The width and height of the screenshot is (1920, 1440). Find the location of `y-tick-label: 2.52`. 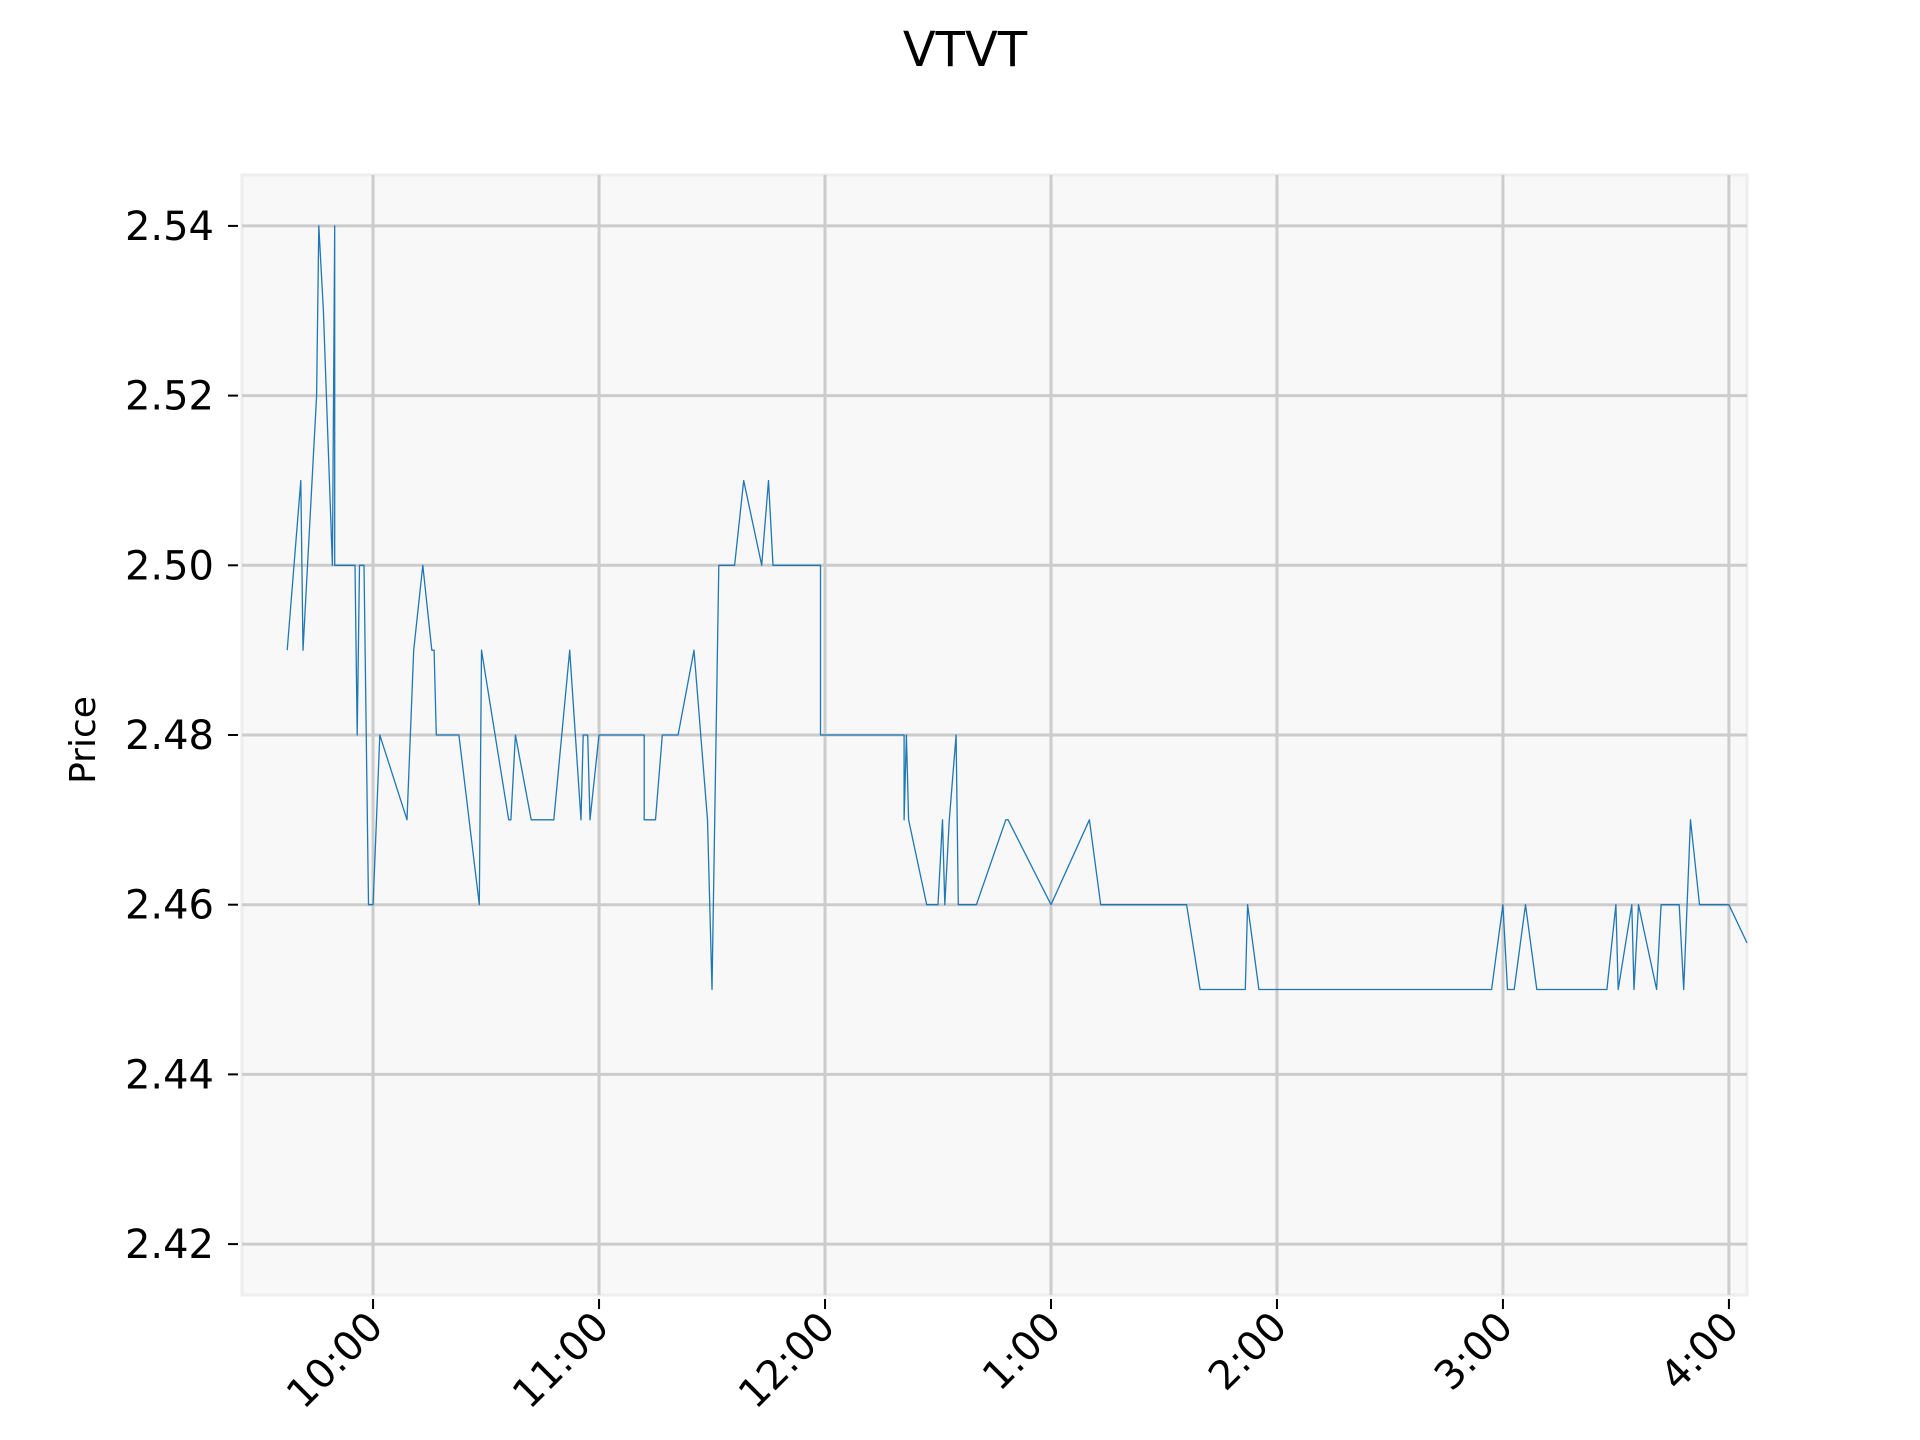

y-tick-label: 2.52 is located at coordinates (169, 397).